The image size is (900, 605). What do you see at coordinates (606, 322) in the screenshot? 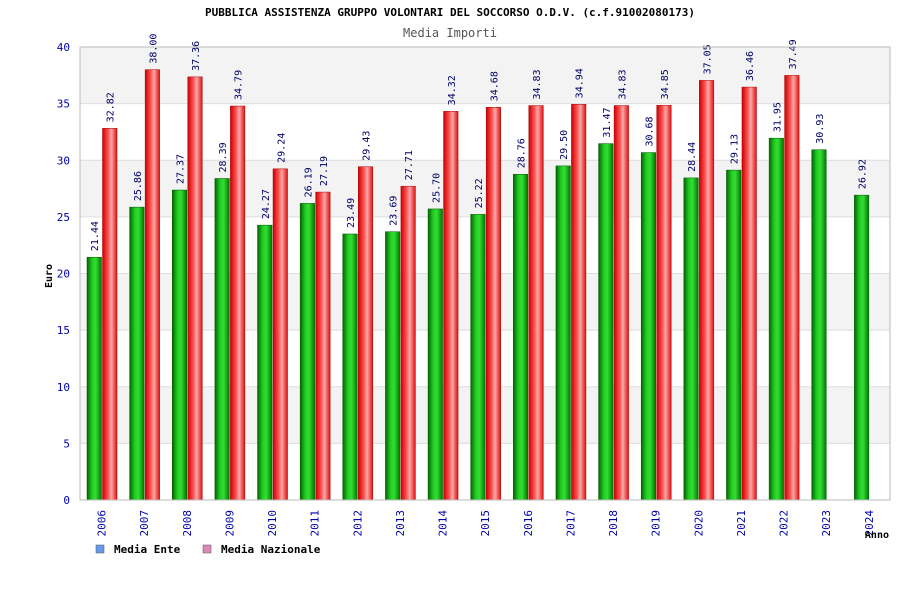
I see `bar-ente-2018` at bounding box center [606, 322].